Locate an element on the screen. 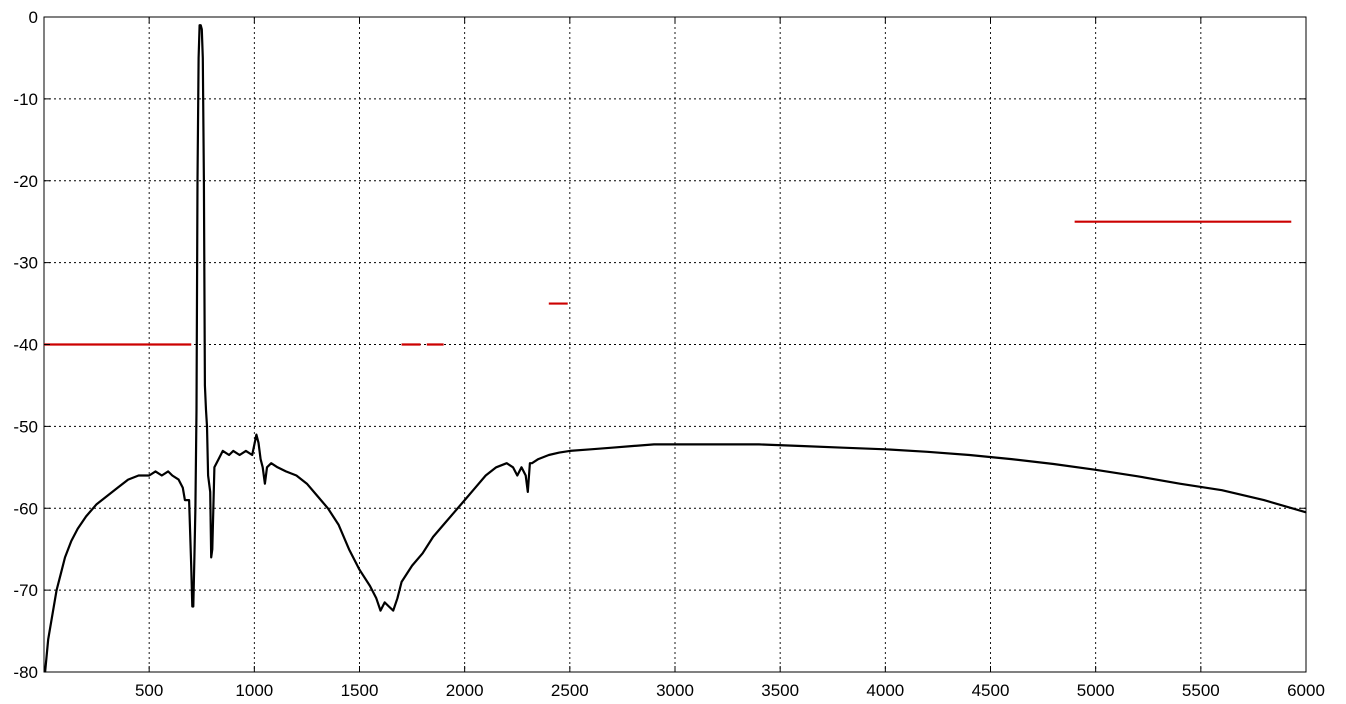 This screenshot has width=1346, height=704. y-tick-label: -10 is located at coordinates (25, 99).